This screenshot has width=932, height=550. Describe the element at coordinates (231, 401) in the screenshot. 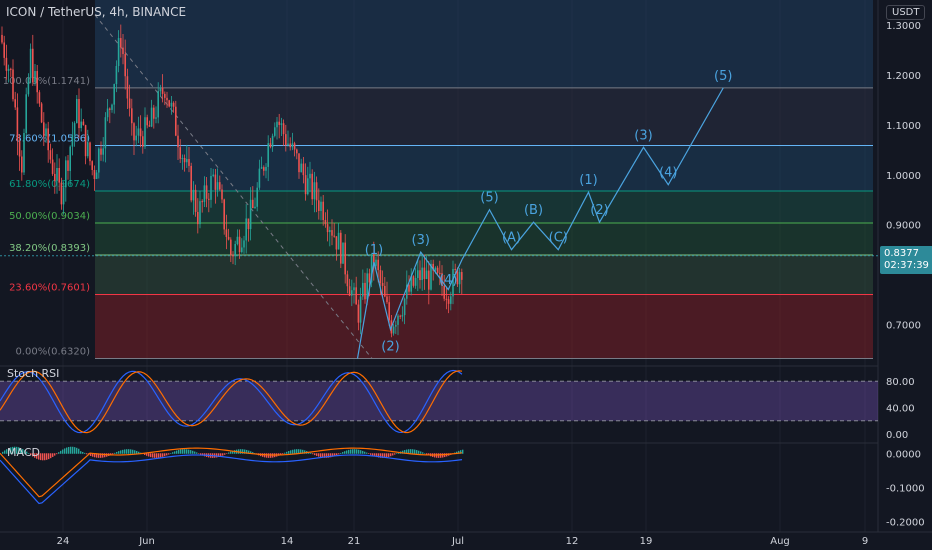

I see `stoch-k-line` at that location.